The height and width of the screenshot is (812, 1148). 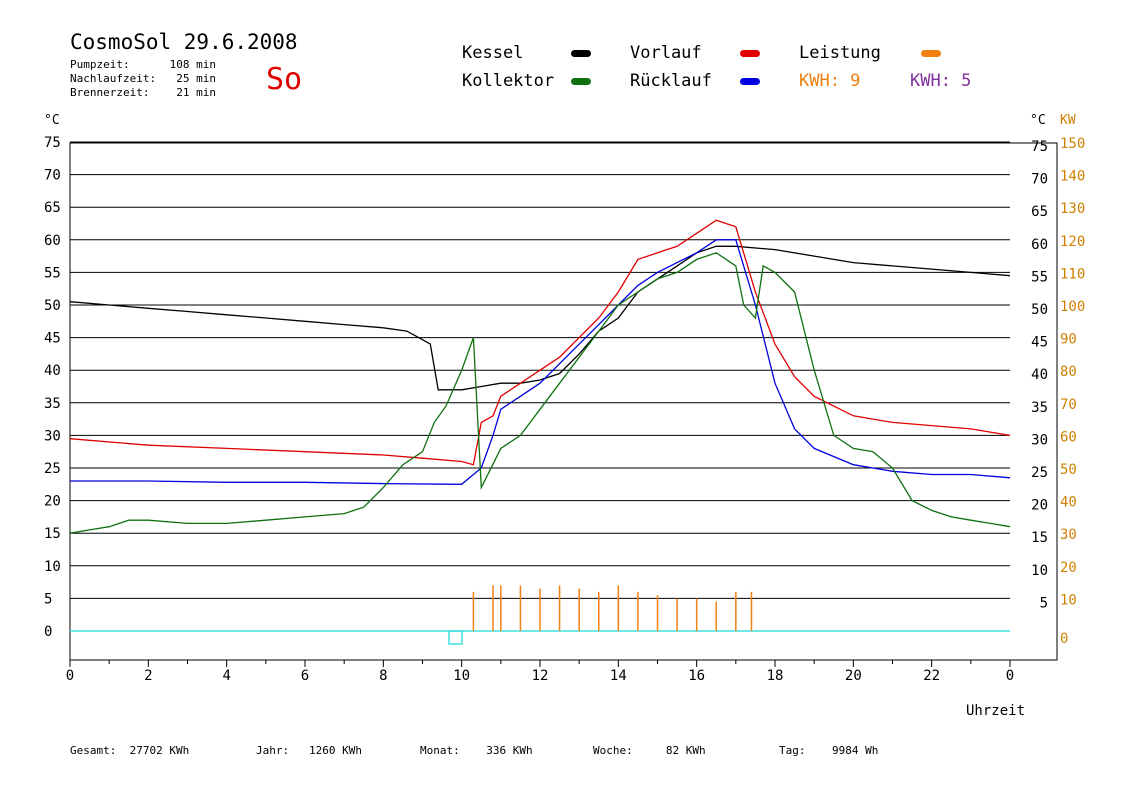 I want to click on x-tick-label: 20, so click(x=853, y=676).